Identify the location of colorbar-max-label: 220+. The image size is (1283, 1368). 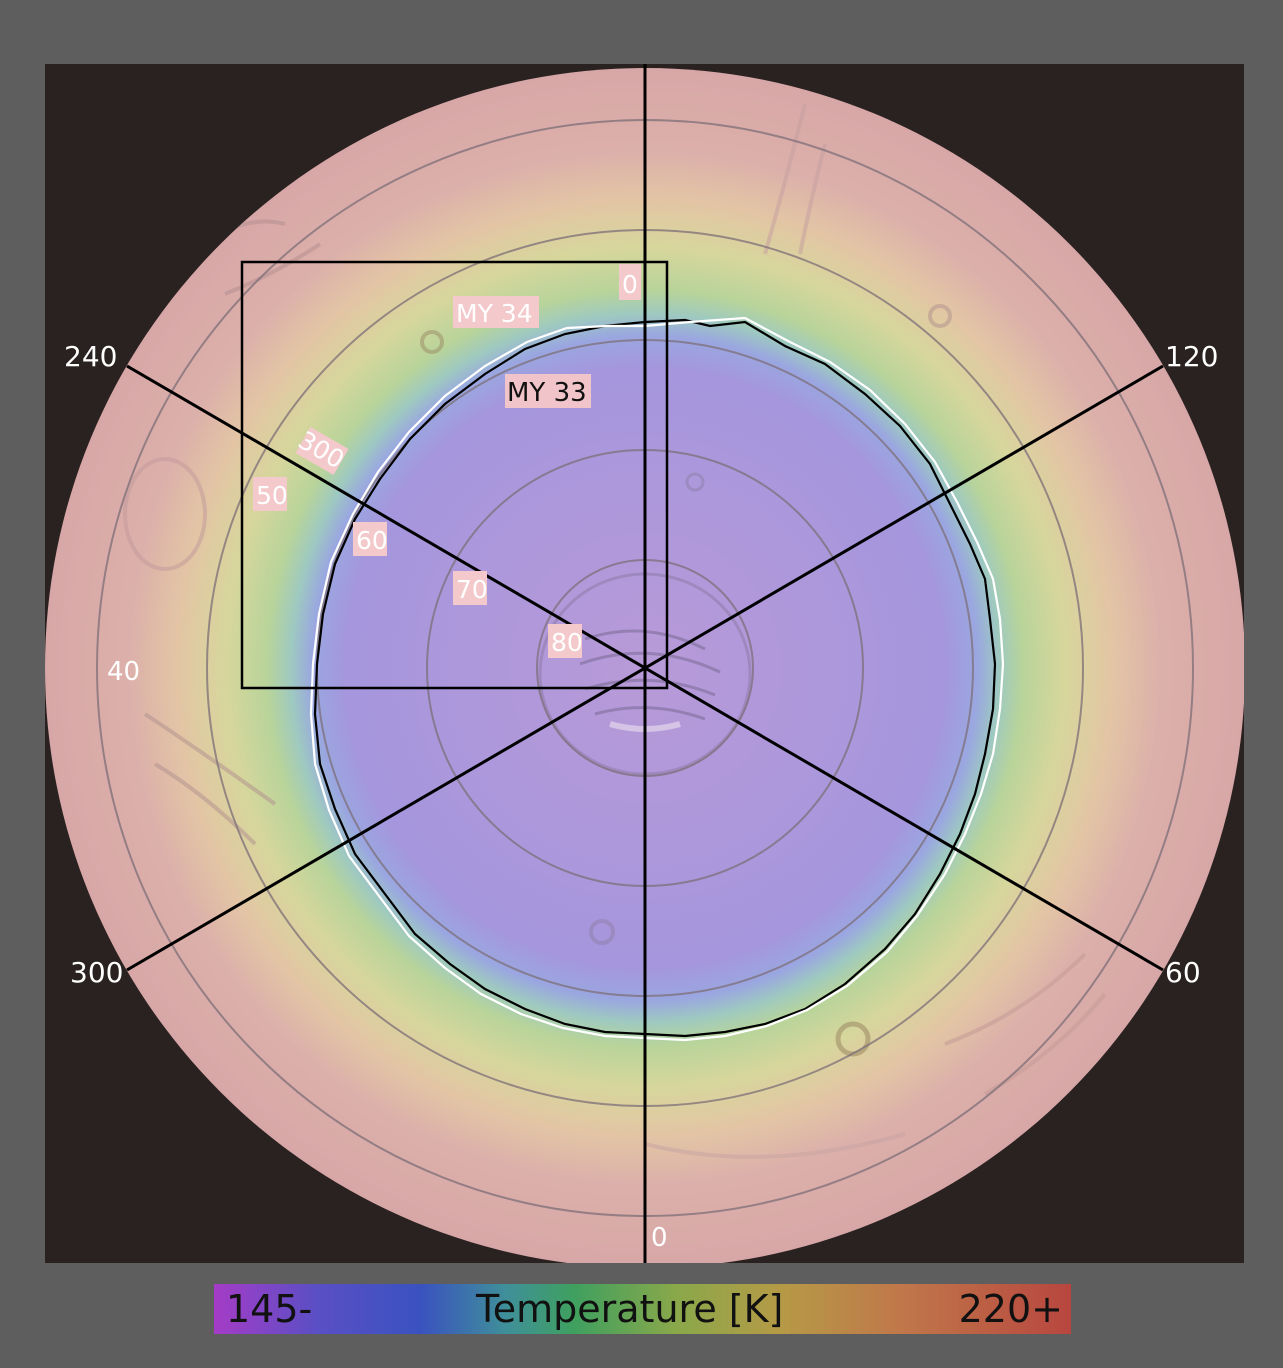
(1010, 1309).